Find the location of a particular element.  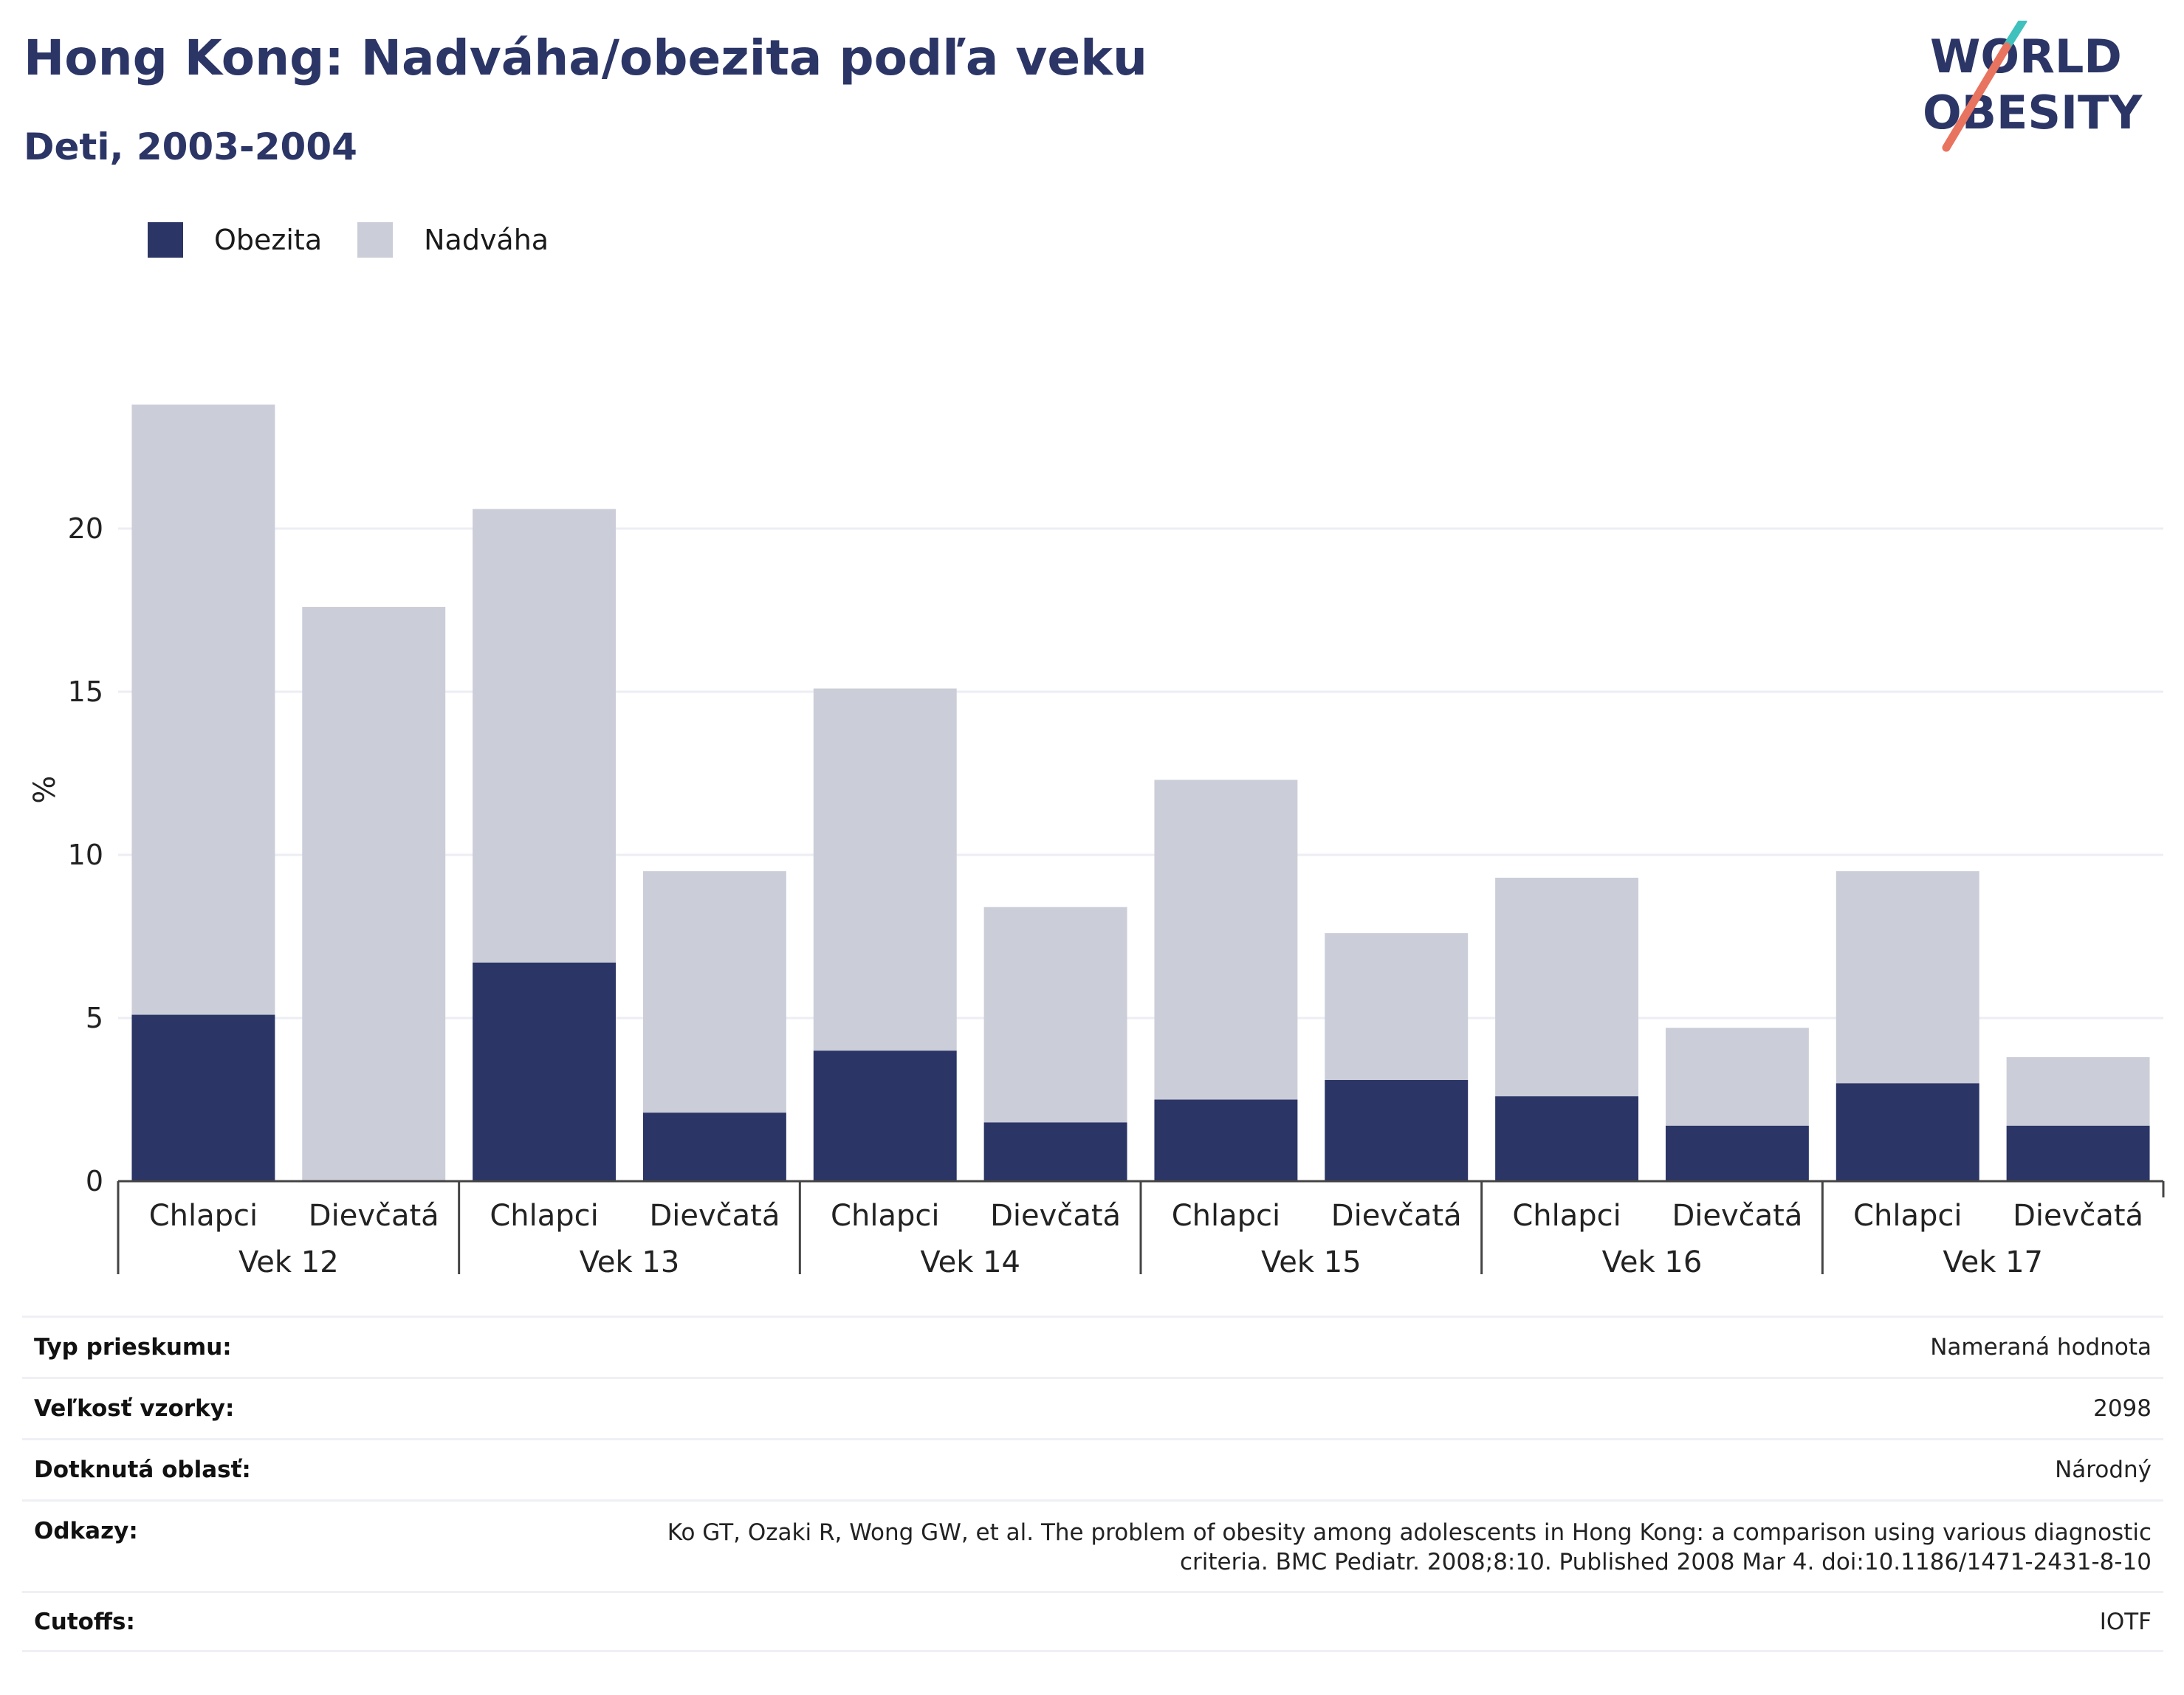

info-label: Odkazy: is located at coordinates (86, 1531).